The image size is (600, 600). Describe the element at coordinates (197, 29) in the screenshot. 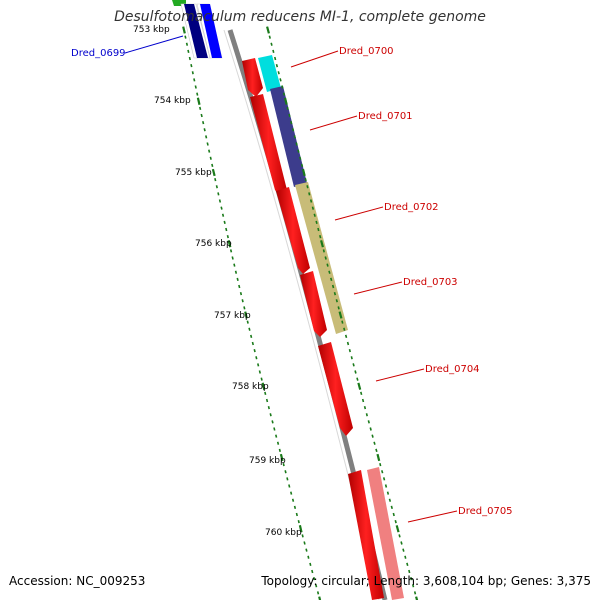

I see `top-features` at that location.